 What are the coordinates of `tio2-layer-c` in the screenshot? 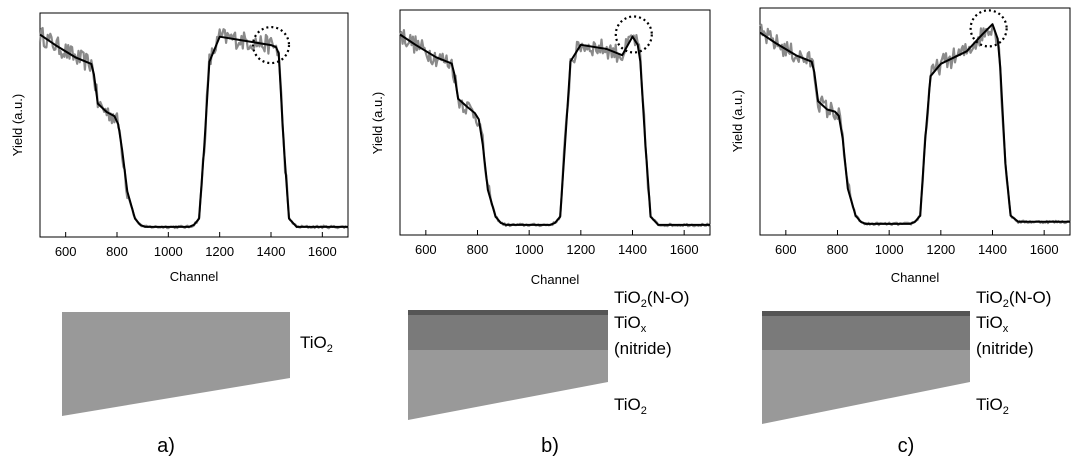 It's located at (866, 387).